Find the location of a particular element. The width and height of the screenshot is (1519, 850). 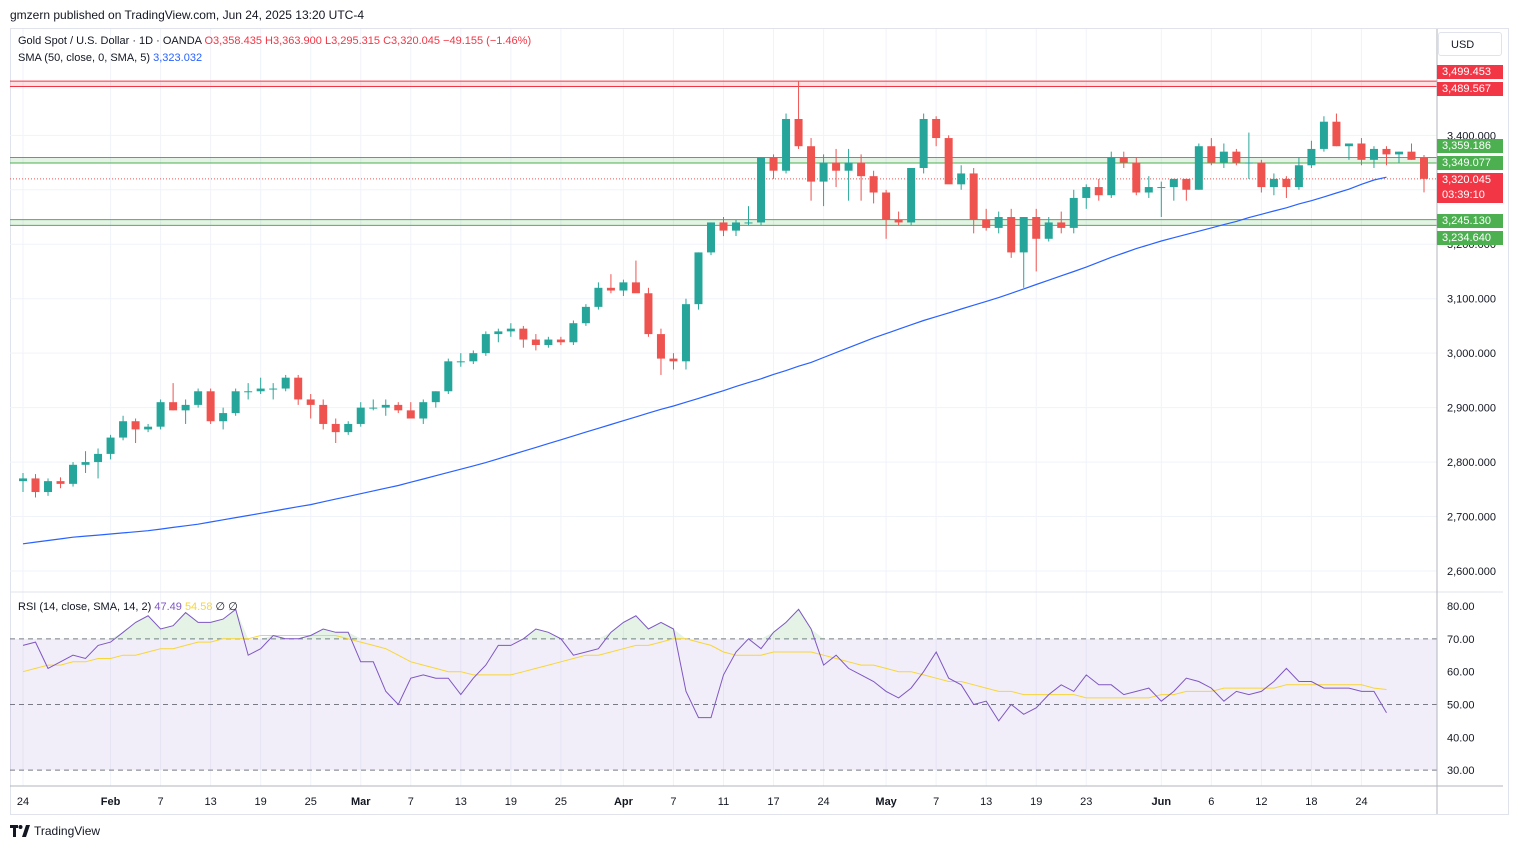

rsi-extra-1: ∅ is located at coordinates (220, 607).